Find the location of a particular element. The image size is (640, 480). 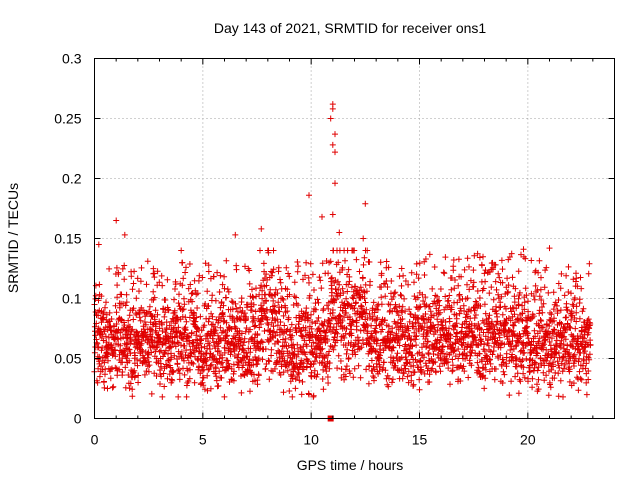

x-axis-label: GPS time / hours is located at coordinates (350, 465).